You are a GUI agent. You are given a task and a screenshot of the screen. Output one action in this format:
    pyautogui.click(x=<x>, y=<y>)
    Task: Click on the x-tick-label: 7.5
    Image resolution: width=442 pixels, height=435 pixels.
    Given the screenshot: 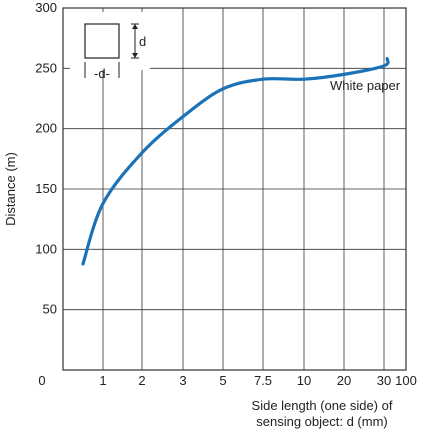 What is the action you would take?
    pyautogui.click(x=263, y=380)
    